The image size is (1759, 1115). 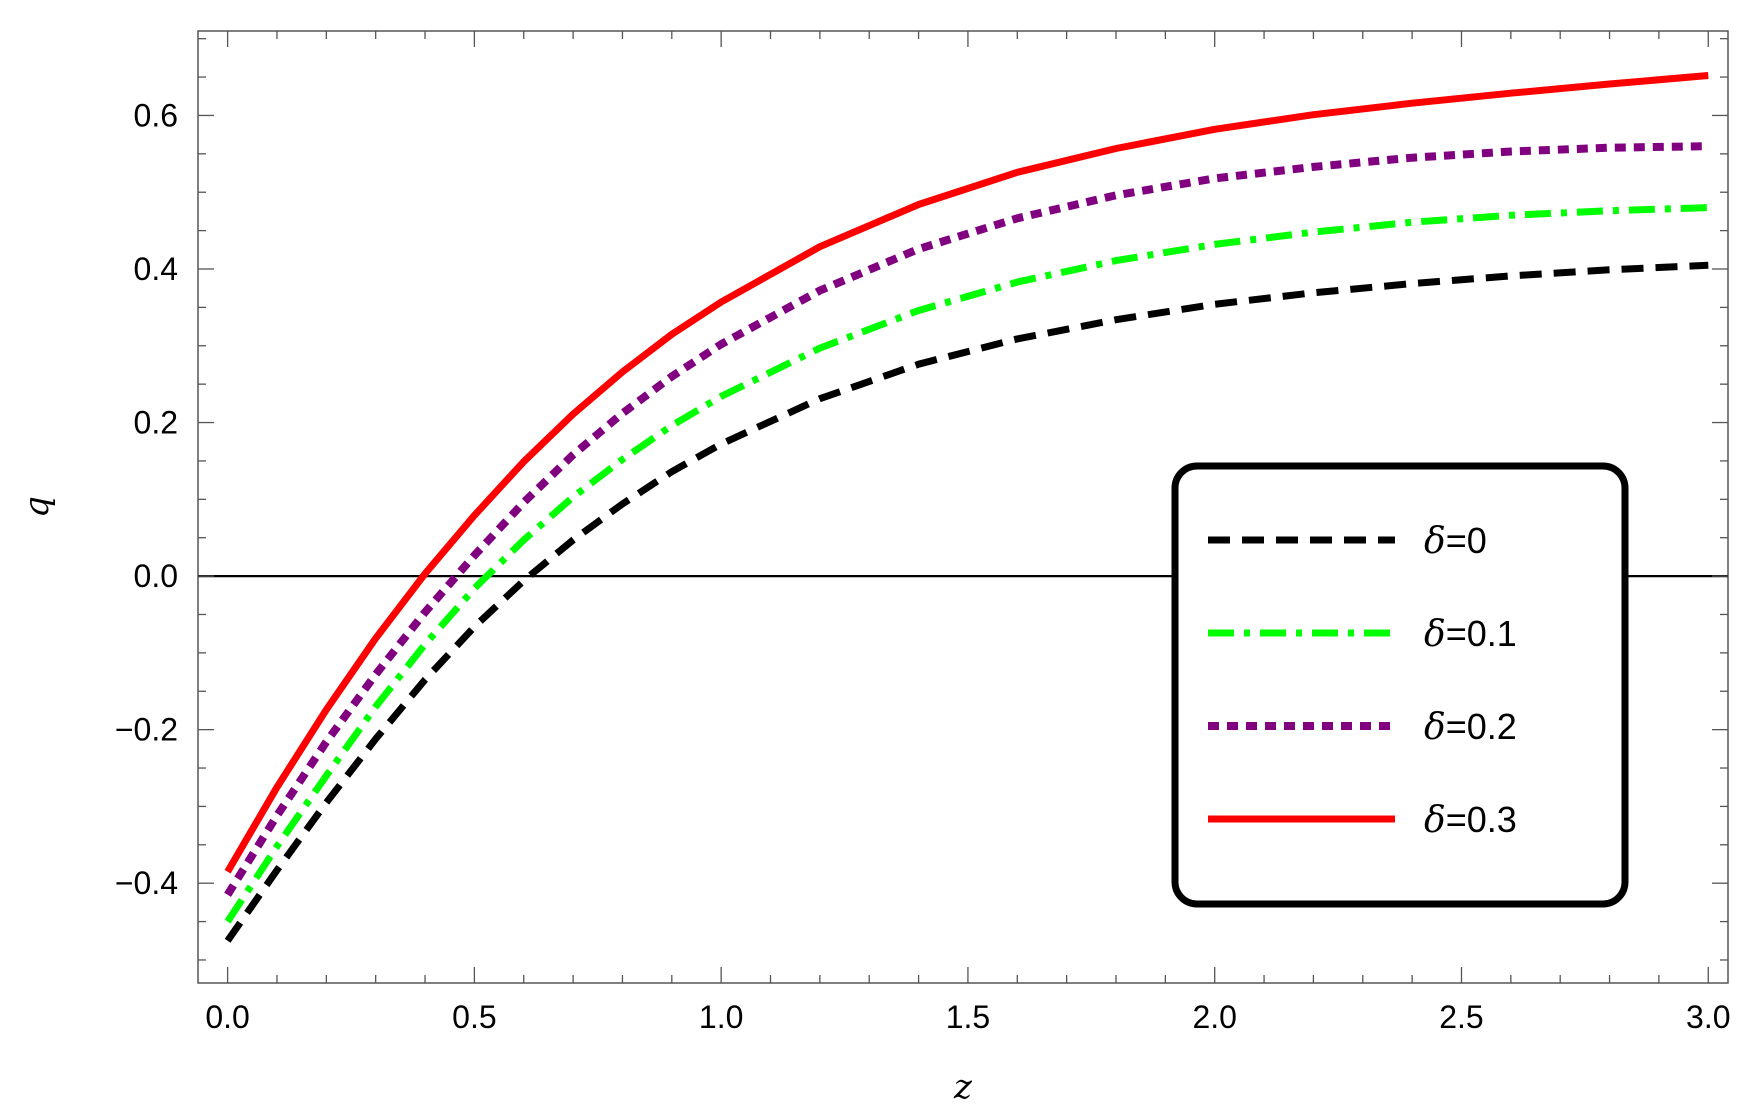 I want to click on legend-label-0: δ=0, so click(x=1455, y=541).